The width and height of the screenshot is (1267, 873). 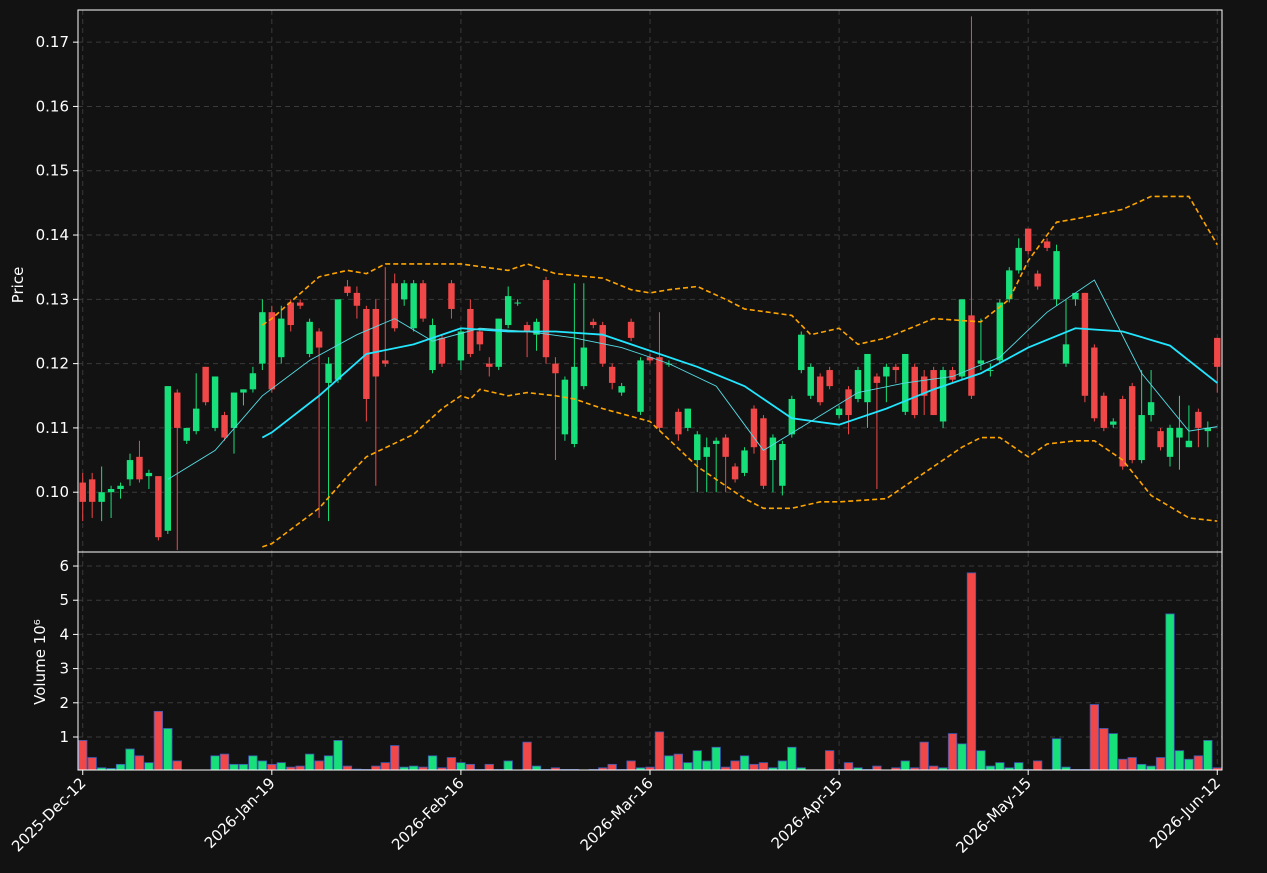 I want to click on y-tick-label: 0.10, so click(x=52, y=492).